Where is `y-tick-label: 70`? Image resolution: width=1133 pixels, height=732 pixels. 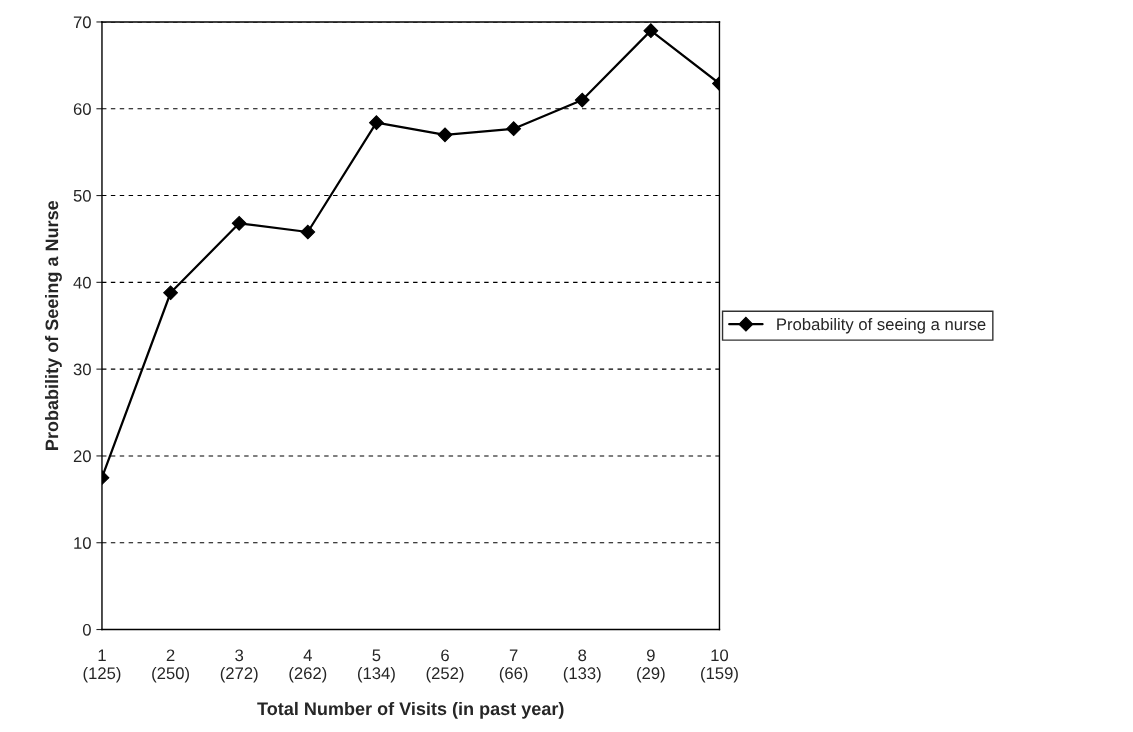 y-tick-label: 70 is located at coordinates (82, 22).